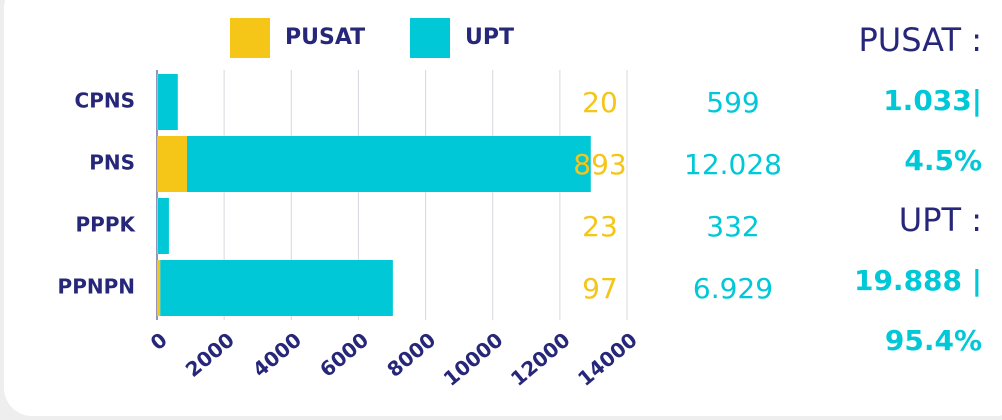 The image size is (1002, 420). I want to click on value-label: 97, so click(600, 288).